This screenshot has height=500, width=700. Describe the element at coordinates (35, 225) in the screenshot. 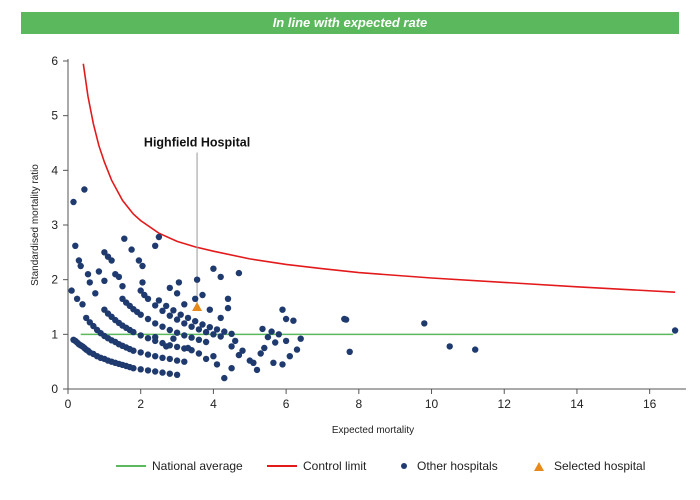

I see `y-axis-label: Standardised mortality ratio` at that location.